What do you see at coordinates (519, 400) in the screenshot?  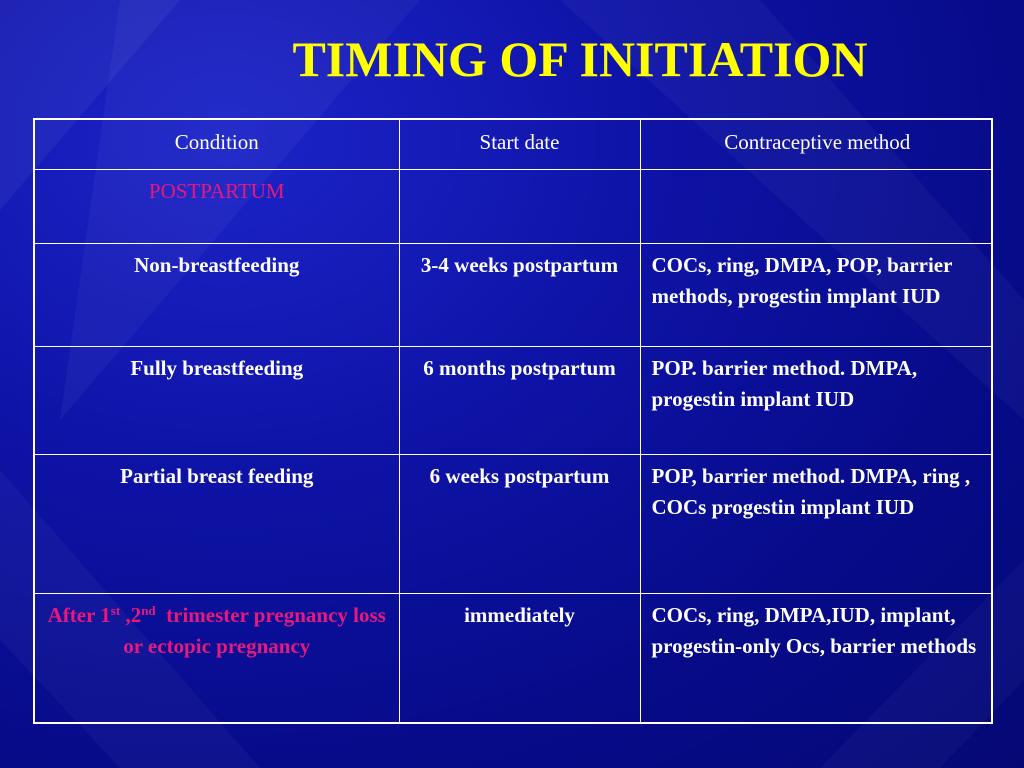 I see `cell-start-date: 6 months postpartum` at bounding box center [519, 400].